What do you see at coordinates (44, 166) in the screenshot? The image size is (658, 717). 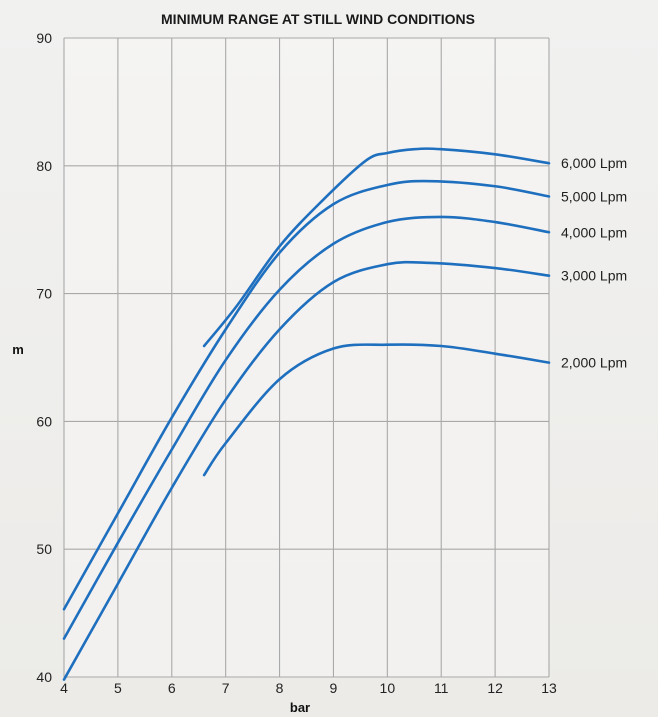 I see `y-tick-label: 80` at bounding box center [44, 166].